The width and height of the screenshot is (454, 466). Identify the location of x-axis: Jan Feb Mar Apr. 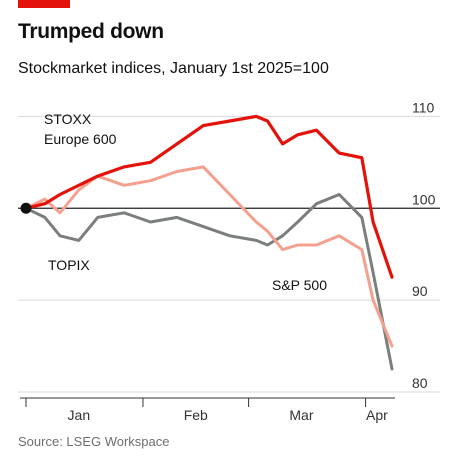
(207, 410).